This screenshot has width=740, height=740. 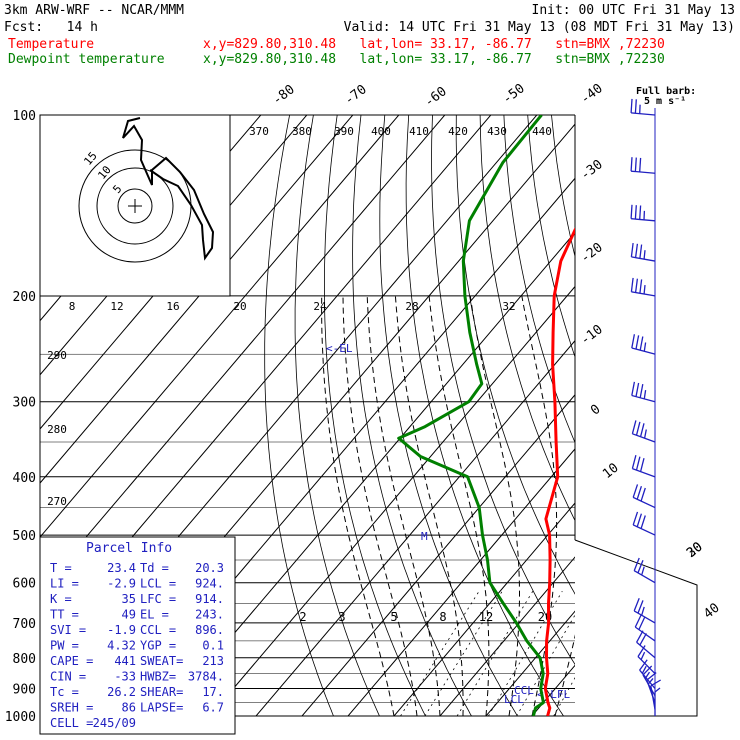 What do you see at coordinates (239, 306) in the screenshot?
I see `wind-speed-label: 20` at bounding box center [239, 306].